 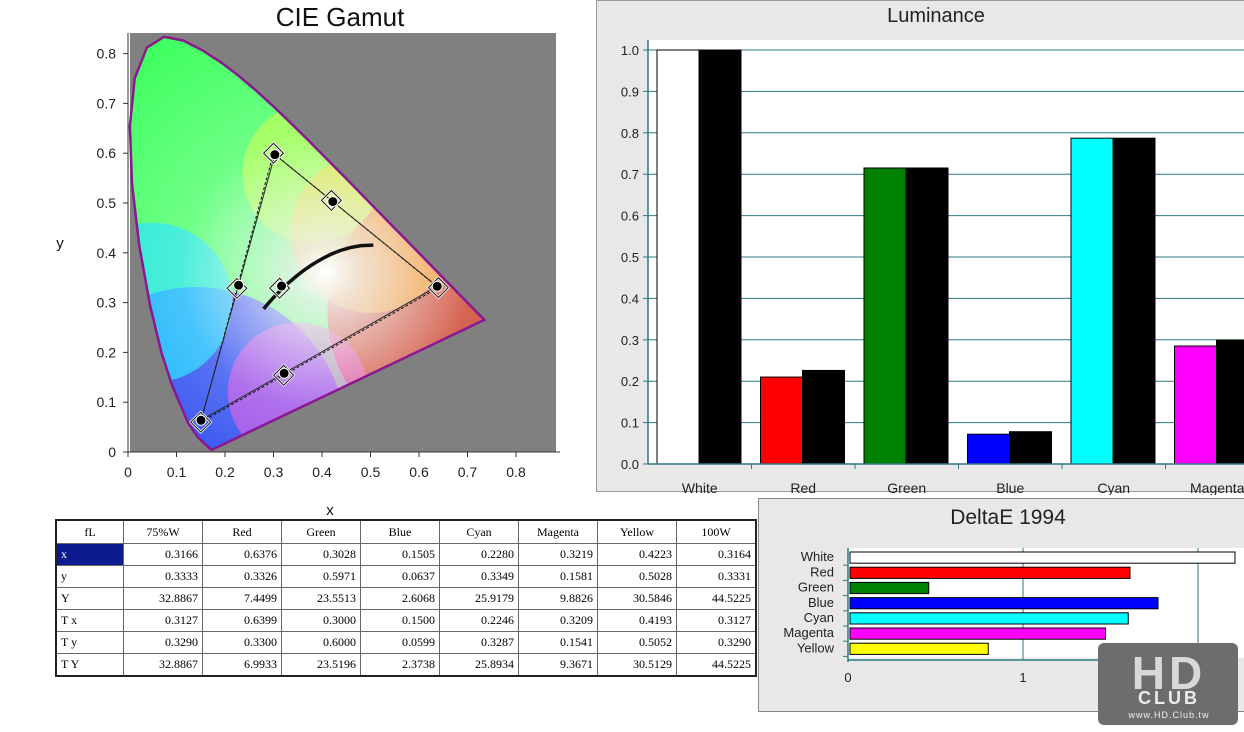 What do you see at coordinates (242, 620) in the screenshot?
I see `table-cell: 0.6399` at bounding box center [242, 620].